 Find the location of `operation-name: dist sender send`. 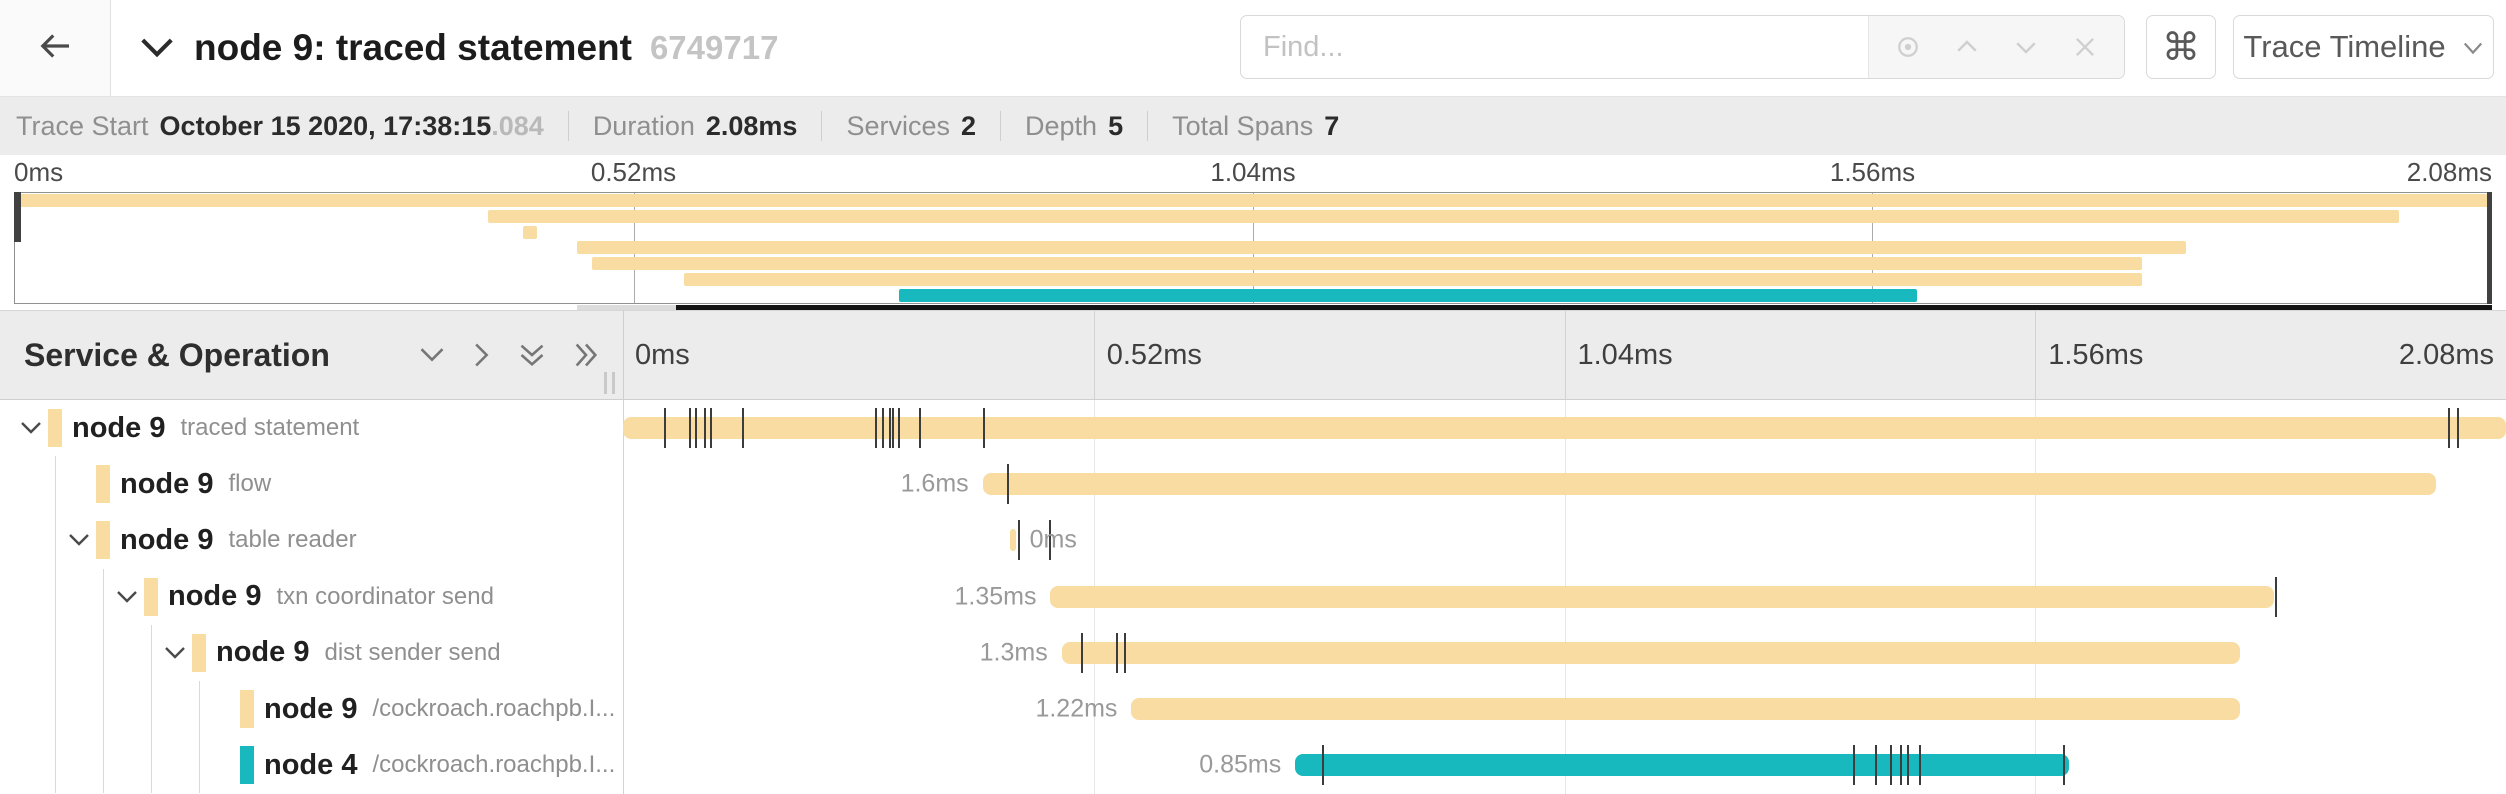

operation-name: dist sender send is located at coordinates (412, 652).